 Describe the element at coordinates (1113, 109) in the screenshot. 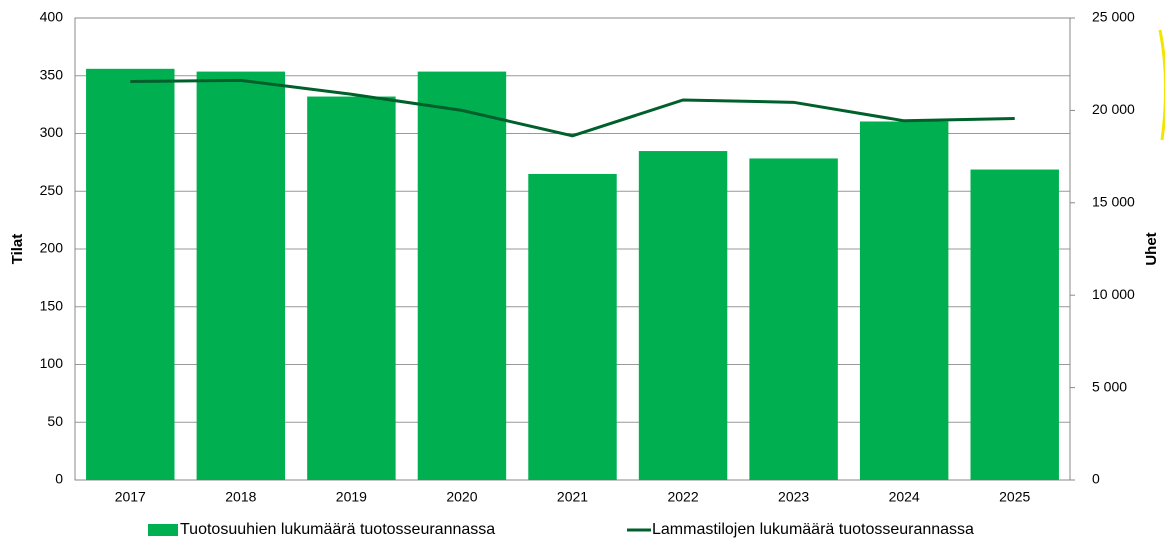

I see `y2-tick-label: 20 000` at that location.